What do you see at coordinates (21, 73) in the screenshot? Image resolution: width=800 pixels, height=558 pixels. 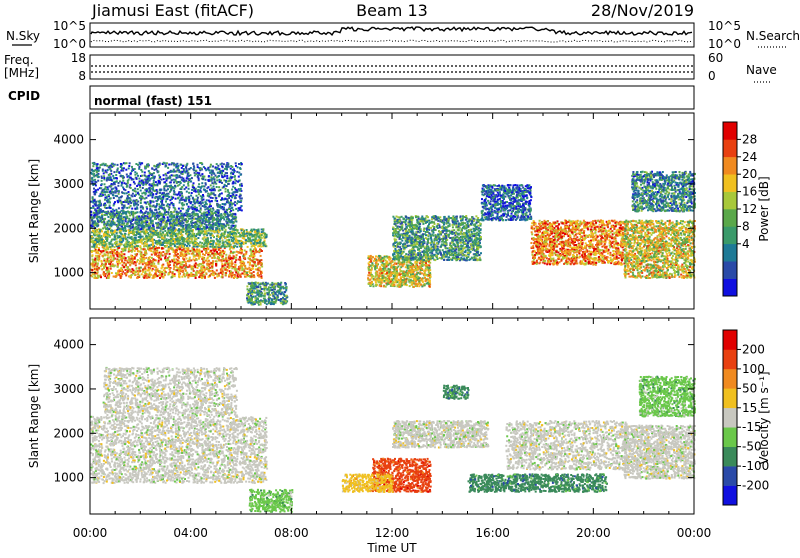 I see `freq-unit-label: [MHz]` at bounding box center [21, 73].